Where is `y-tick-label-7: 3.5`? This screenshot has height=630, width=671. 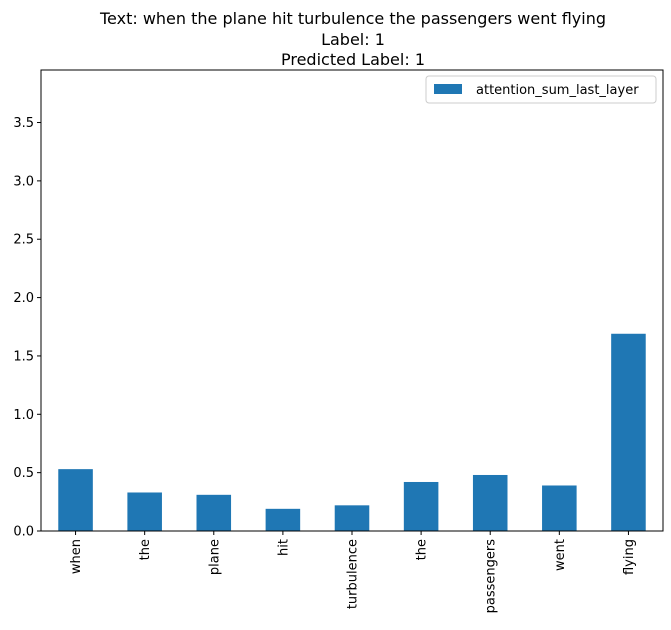 y-tick-label-7: 3.5 is located at coordinates (23, 123).